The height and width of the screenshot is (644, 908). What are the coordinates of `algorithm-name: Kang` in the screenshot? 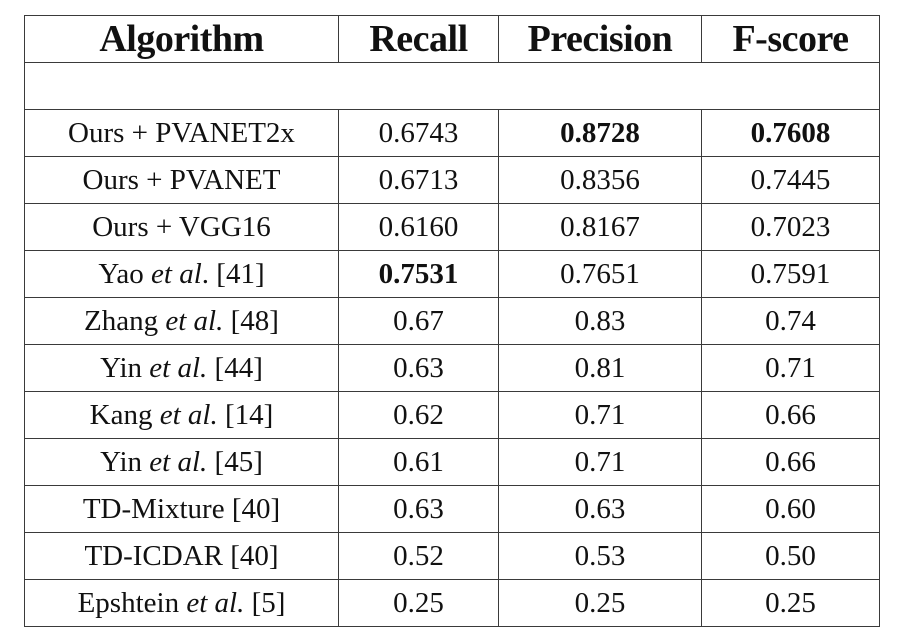 It's located at (124, 414).